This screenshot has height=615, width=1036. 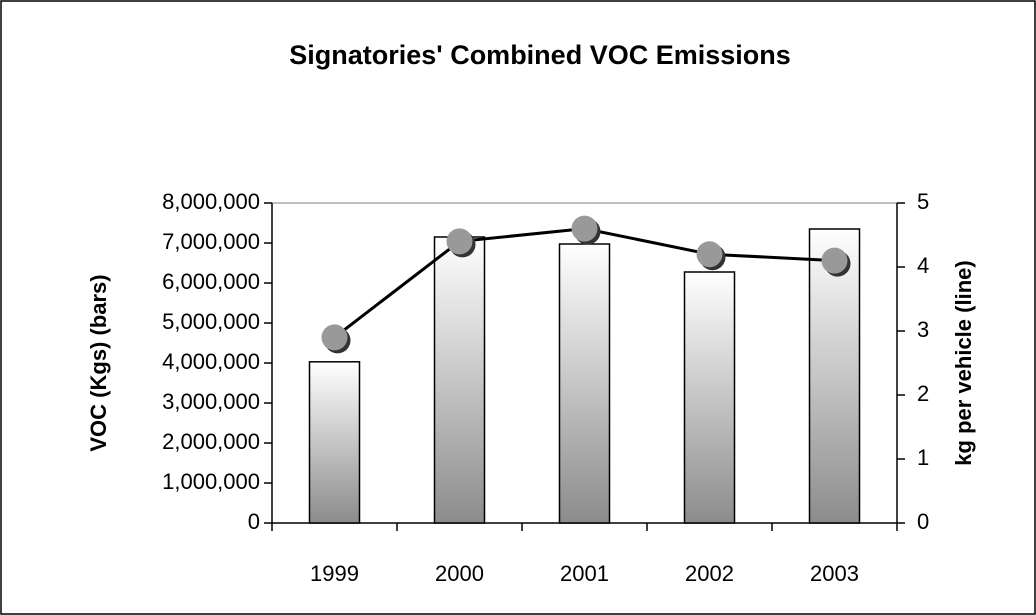 What do you see at coordinates (923, 457) in the screenshot?
I see `y2-tick-label: 1` at bounding box center [923, 457].